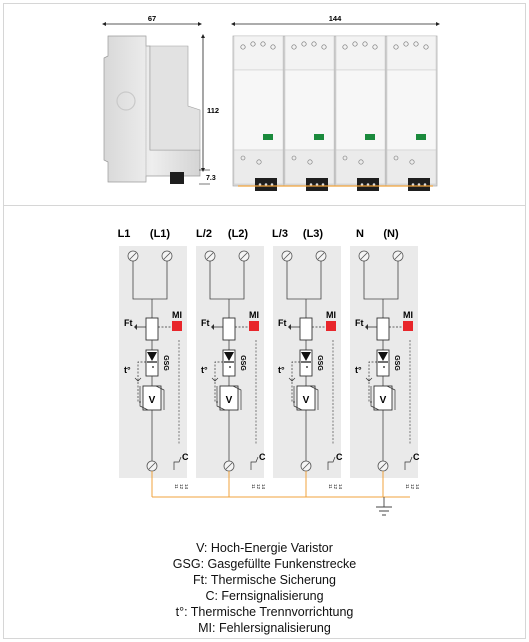 Image resolution: width=529 pixels, height=642 pixels. Describe the element at coordinates (384, 506) in the screenshot. I see `ground-symbol` at that location.